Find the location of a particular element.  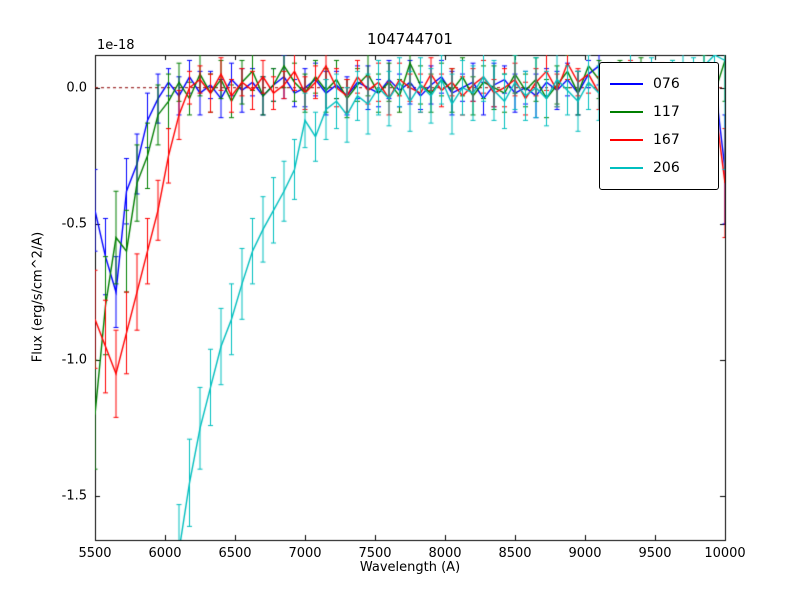

x-axis-label: Wavelength (A) is located at coordinates (410, 567).